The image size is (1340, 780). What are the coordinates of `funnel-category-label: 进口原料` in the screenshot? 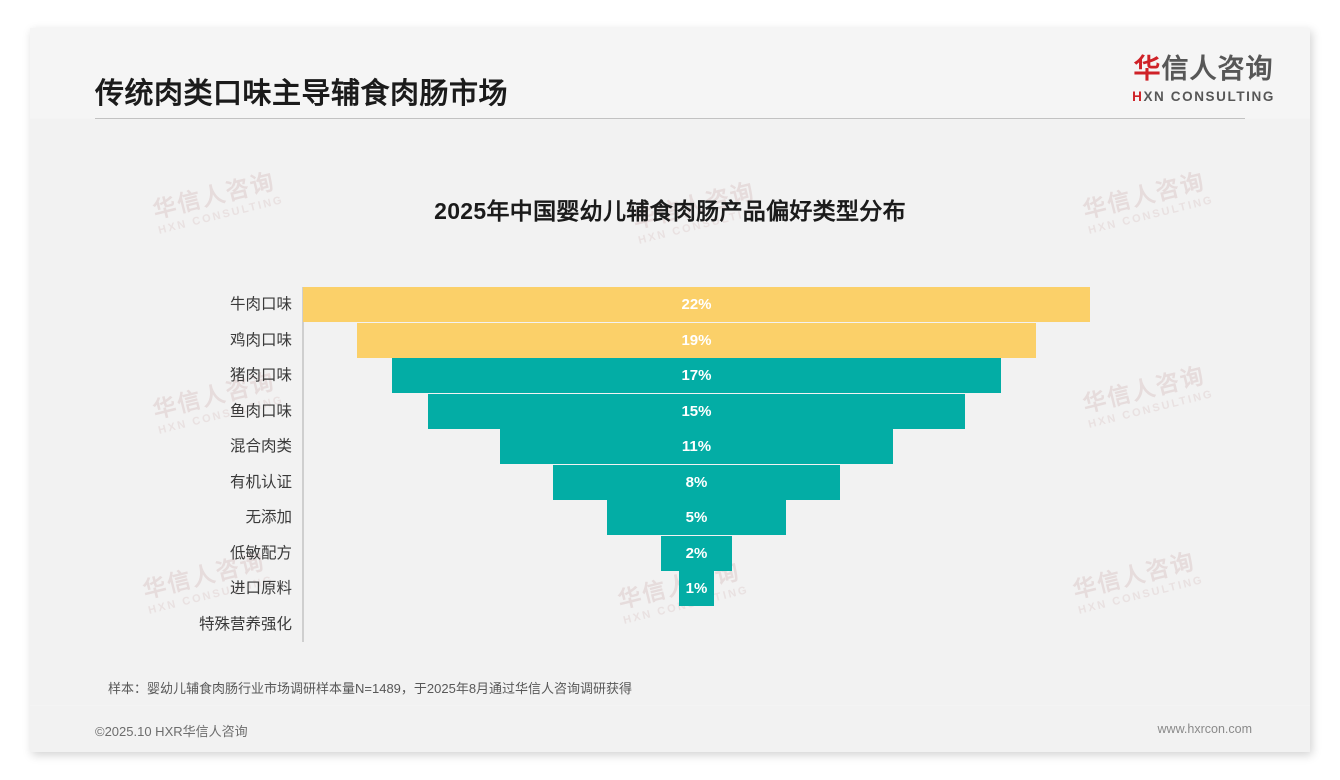 It's located at (260, 588).